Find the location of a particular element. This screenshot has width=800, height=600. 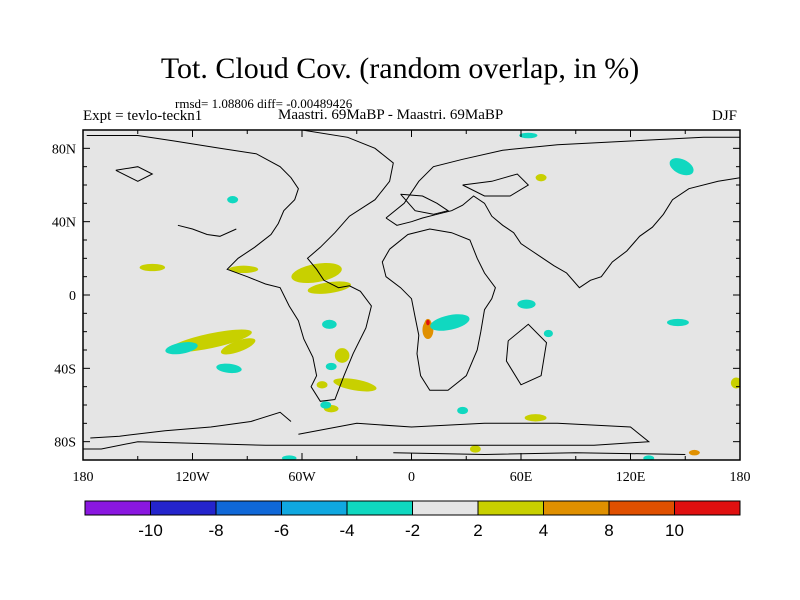

y-tick-label: 40N is located at coordinates (64, 223).